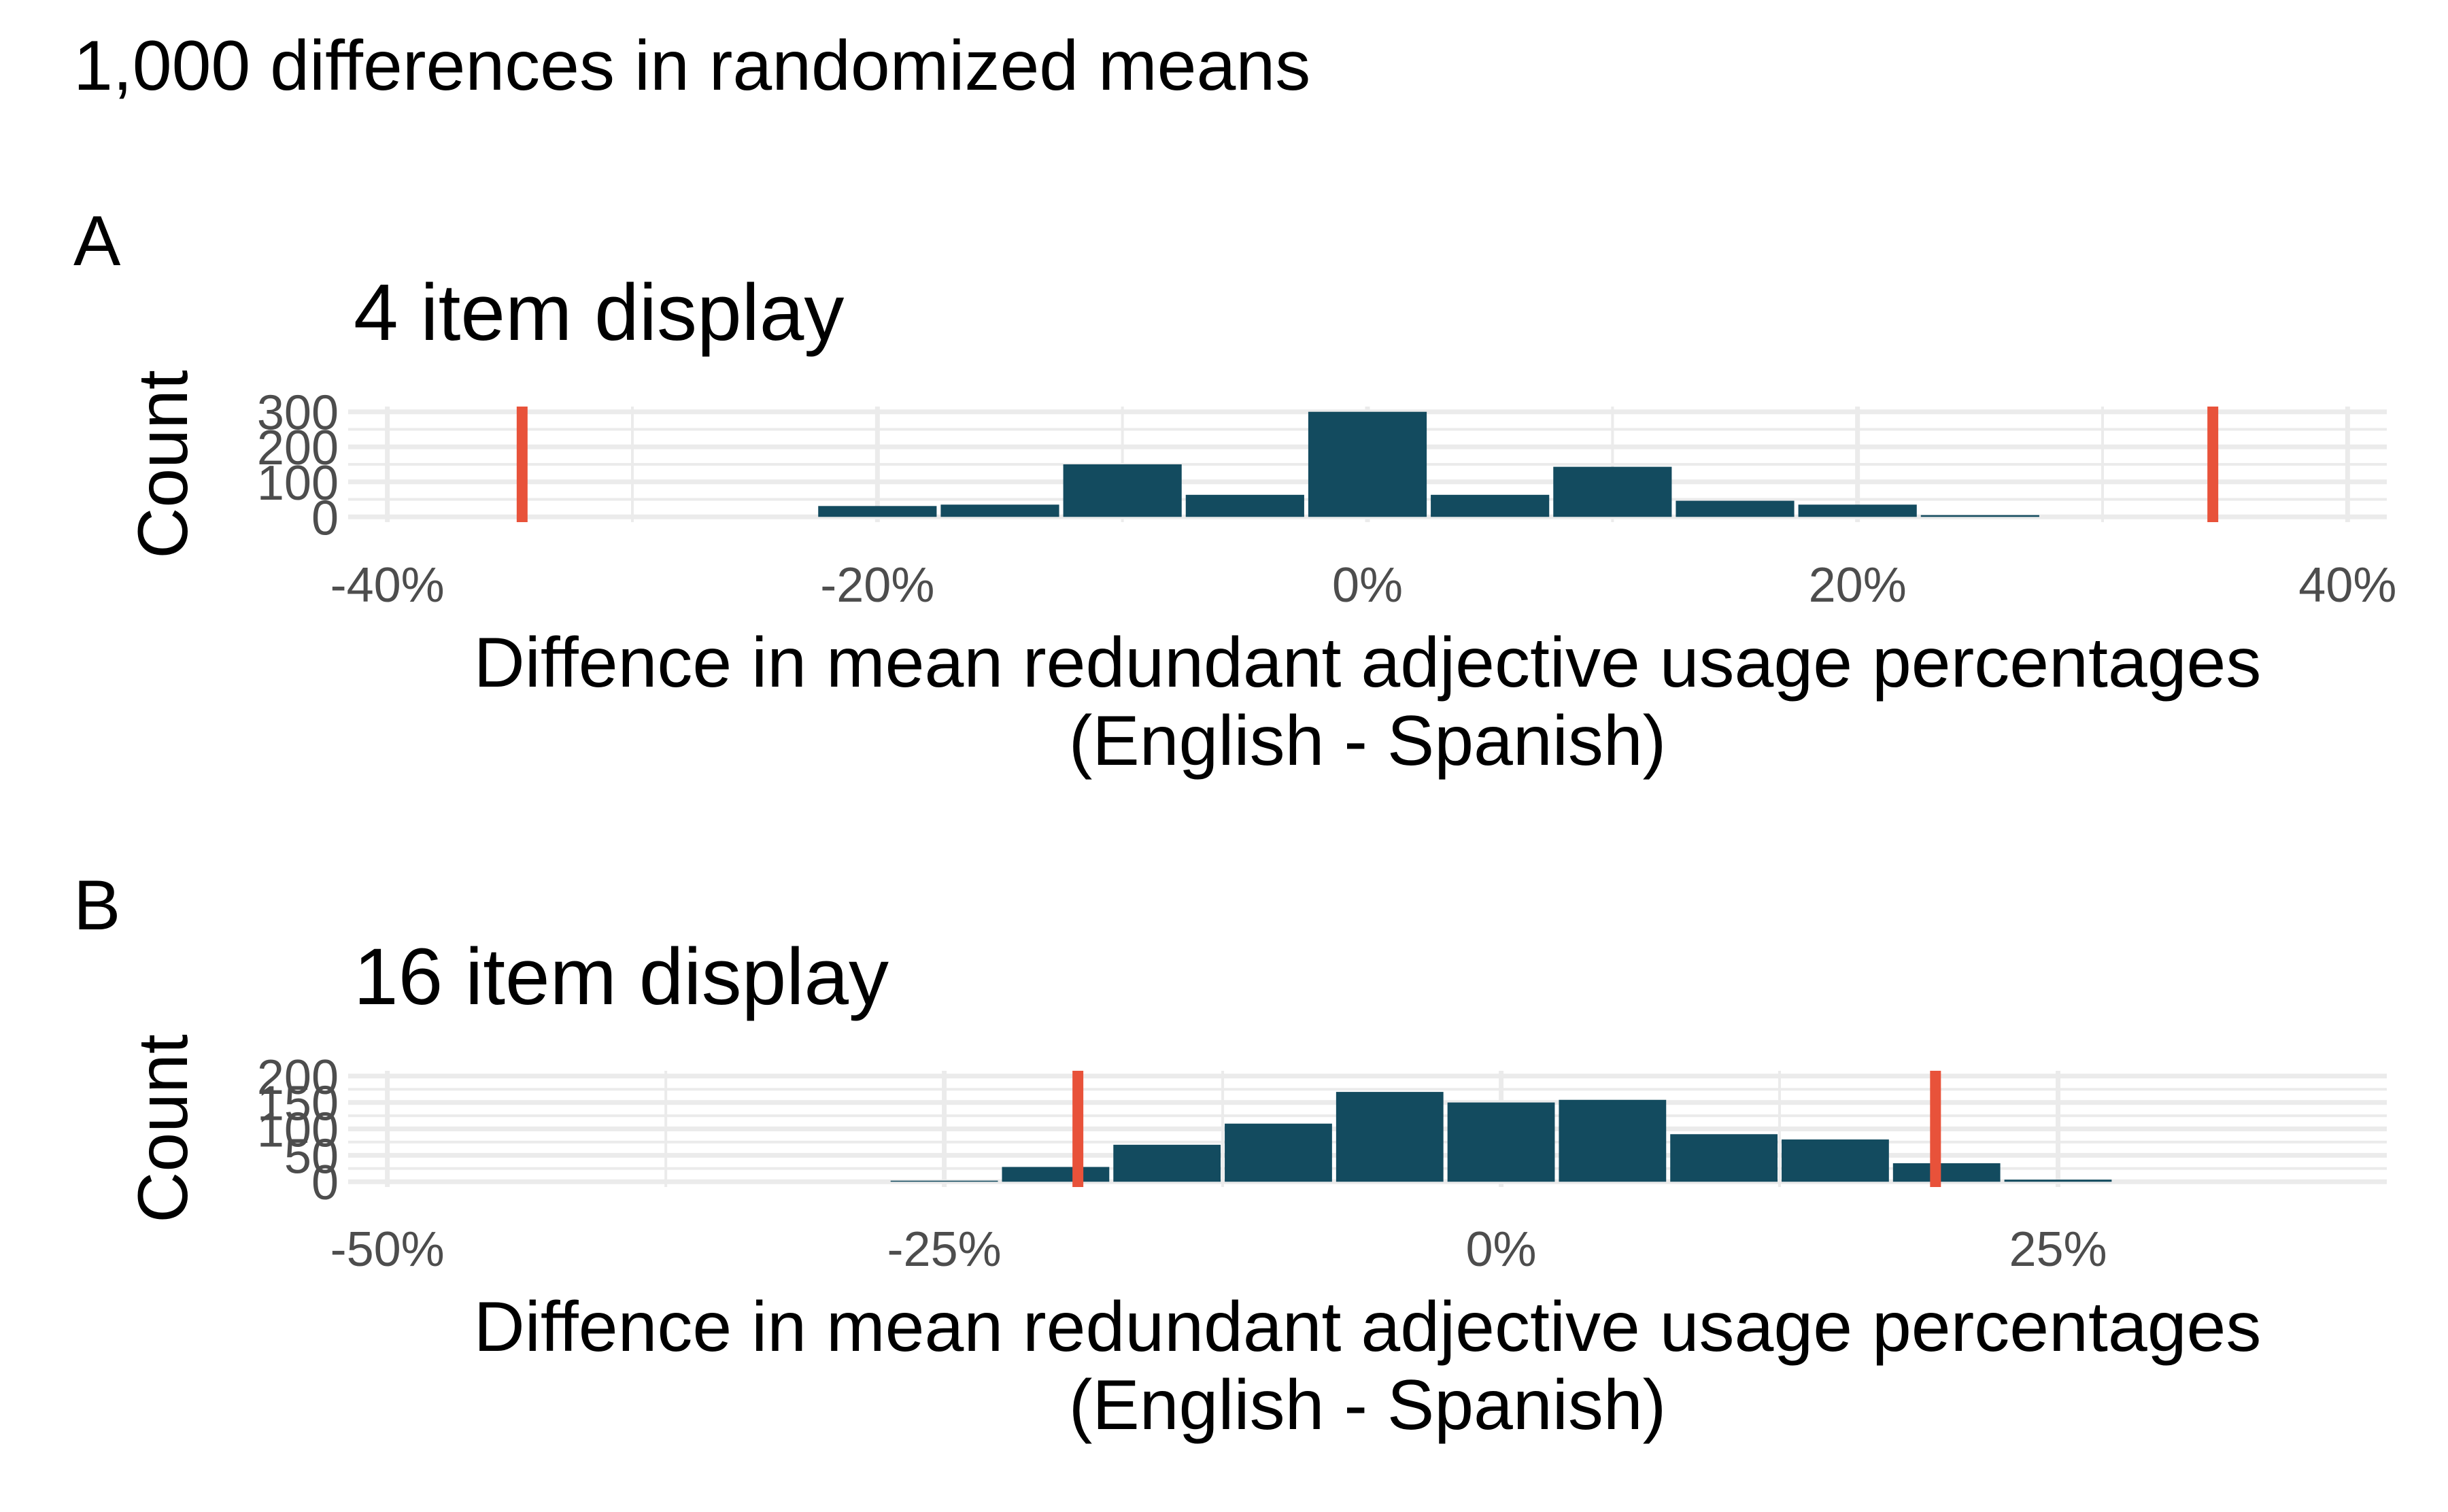 This screenshot has height=1512, width=2448. I want to click on y-tick-label: 150, so click(298, 1104).